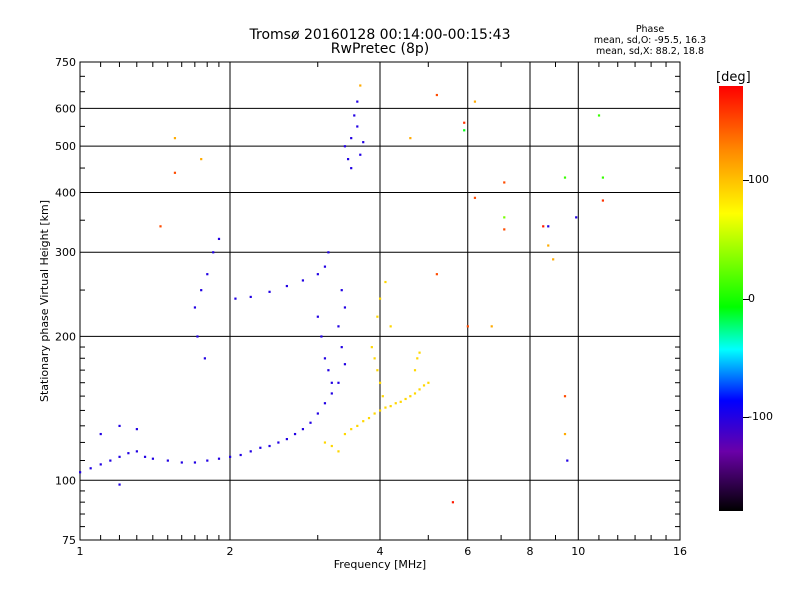 This screenshot has width=800, height=600. Describe the element at coordinates (380, 551) in the screenshot. I see `x-tick-label: 4` at that location.